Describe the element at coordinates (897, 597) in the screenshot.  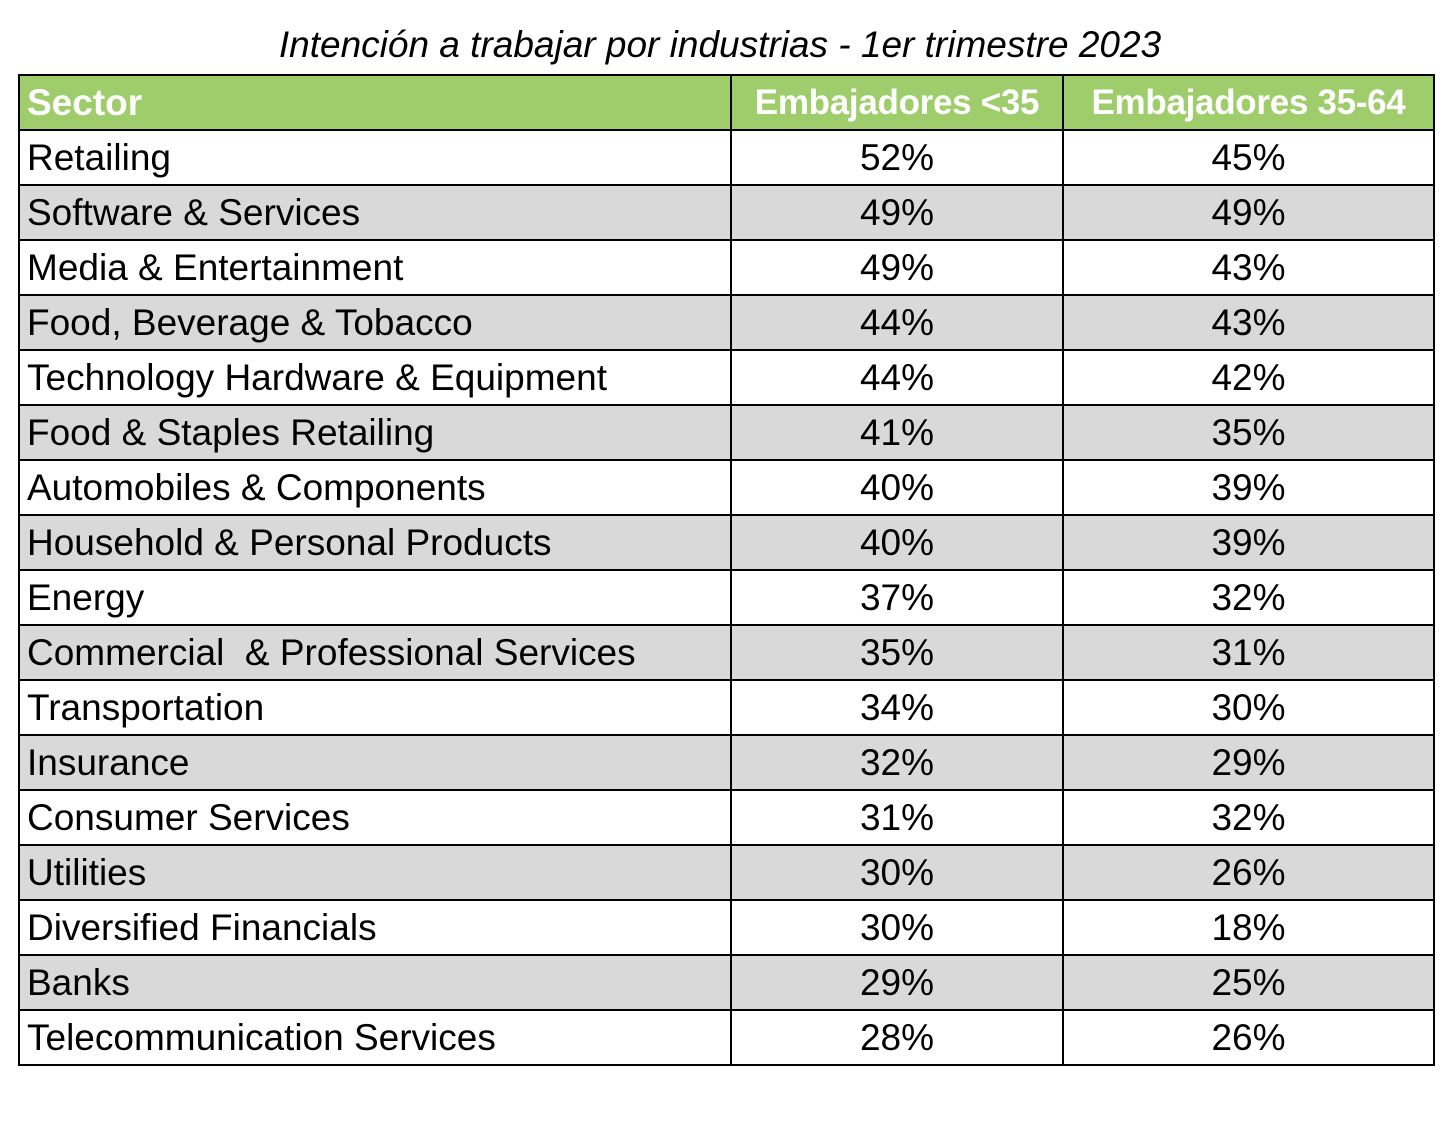
I see `under-35-cell: 37%` at that location.